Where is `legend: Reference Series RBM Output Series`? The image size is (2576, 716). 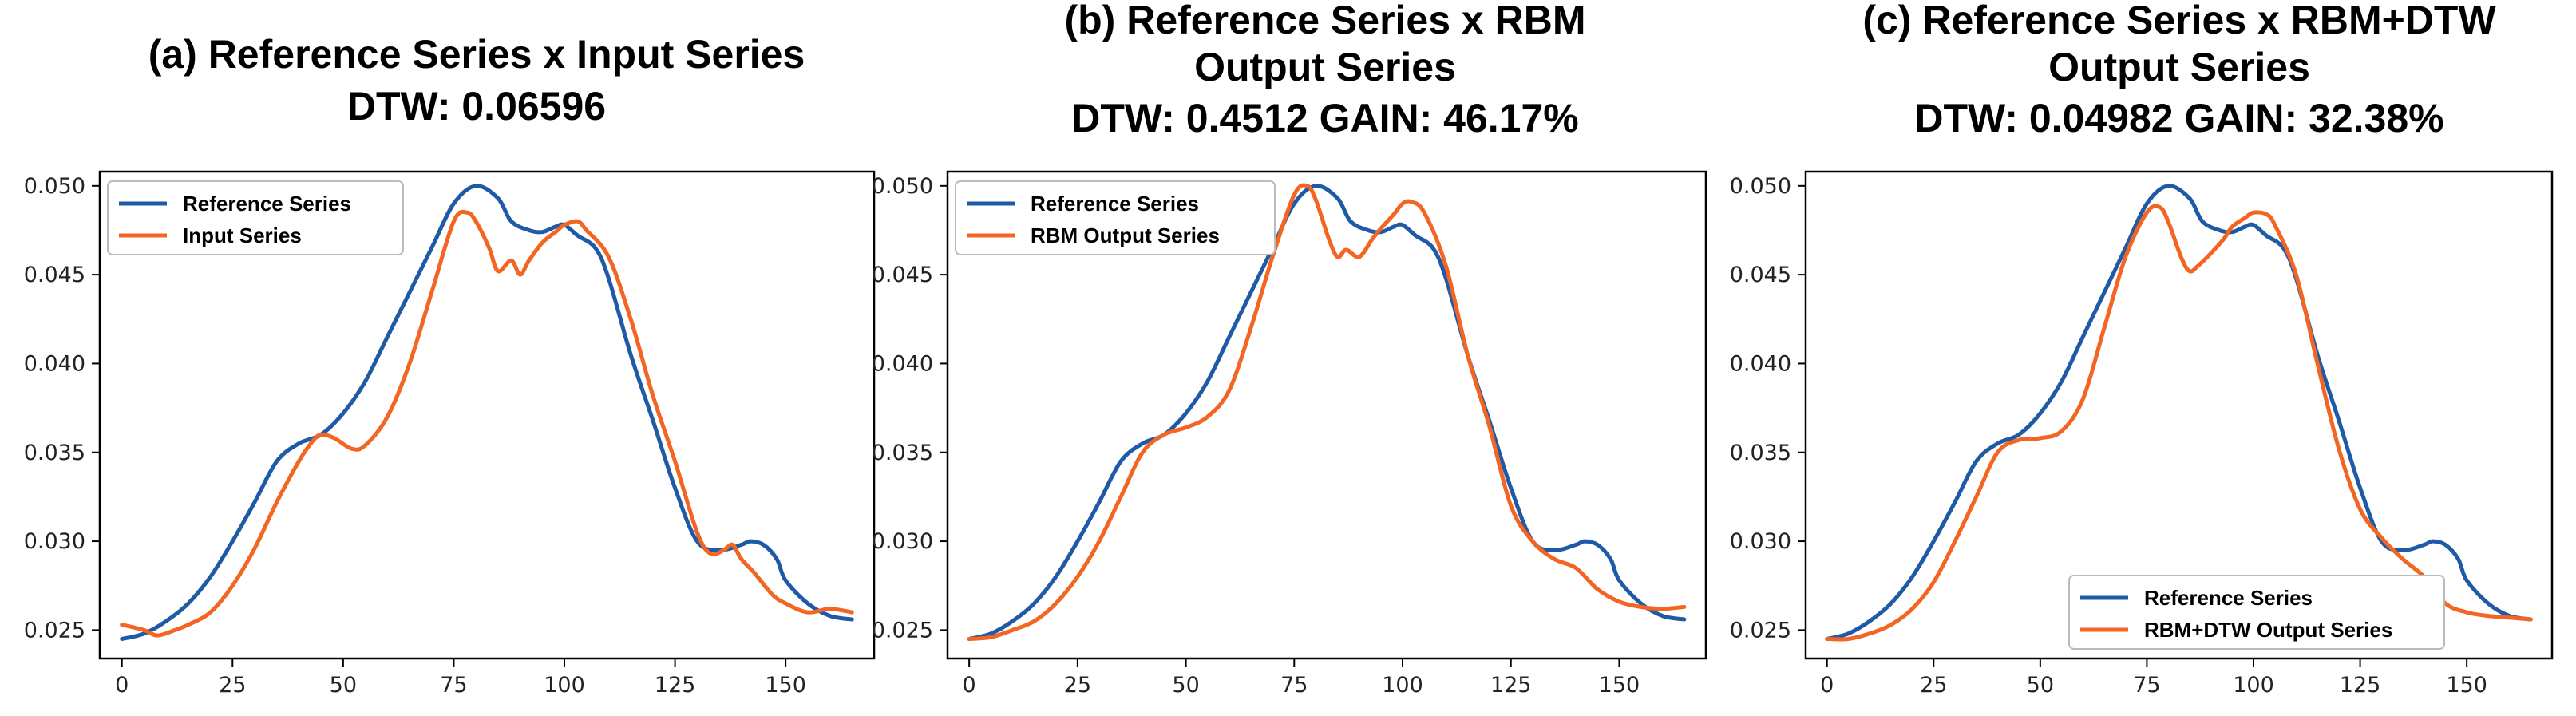
legend: Reference Series RBM Output Series is located at coordinates (1115, 217).